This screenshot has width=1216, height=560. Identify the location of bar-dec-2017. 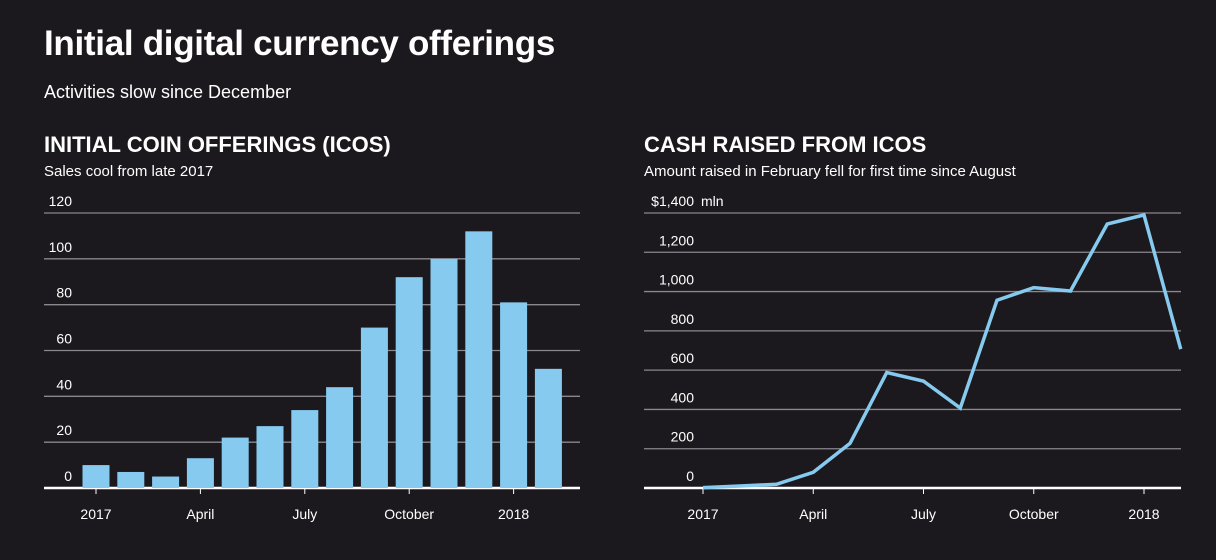
(479, 360).